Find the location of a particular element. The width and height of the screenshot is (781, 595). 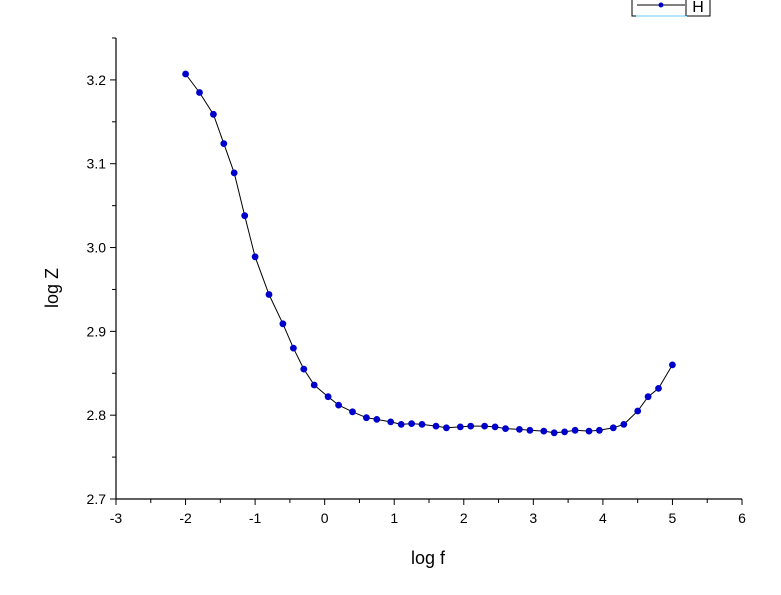

y-tick-label: 3.1 is located at coordinates (97, 164).